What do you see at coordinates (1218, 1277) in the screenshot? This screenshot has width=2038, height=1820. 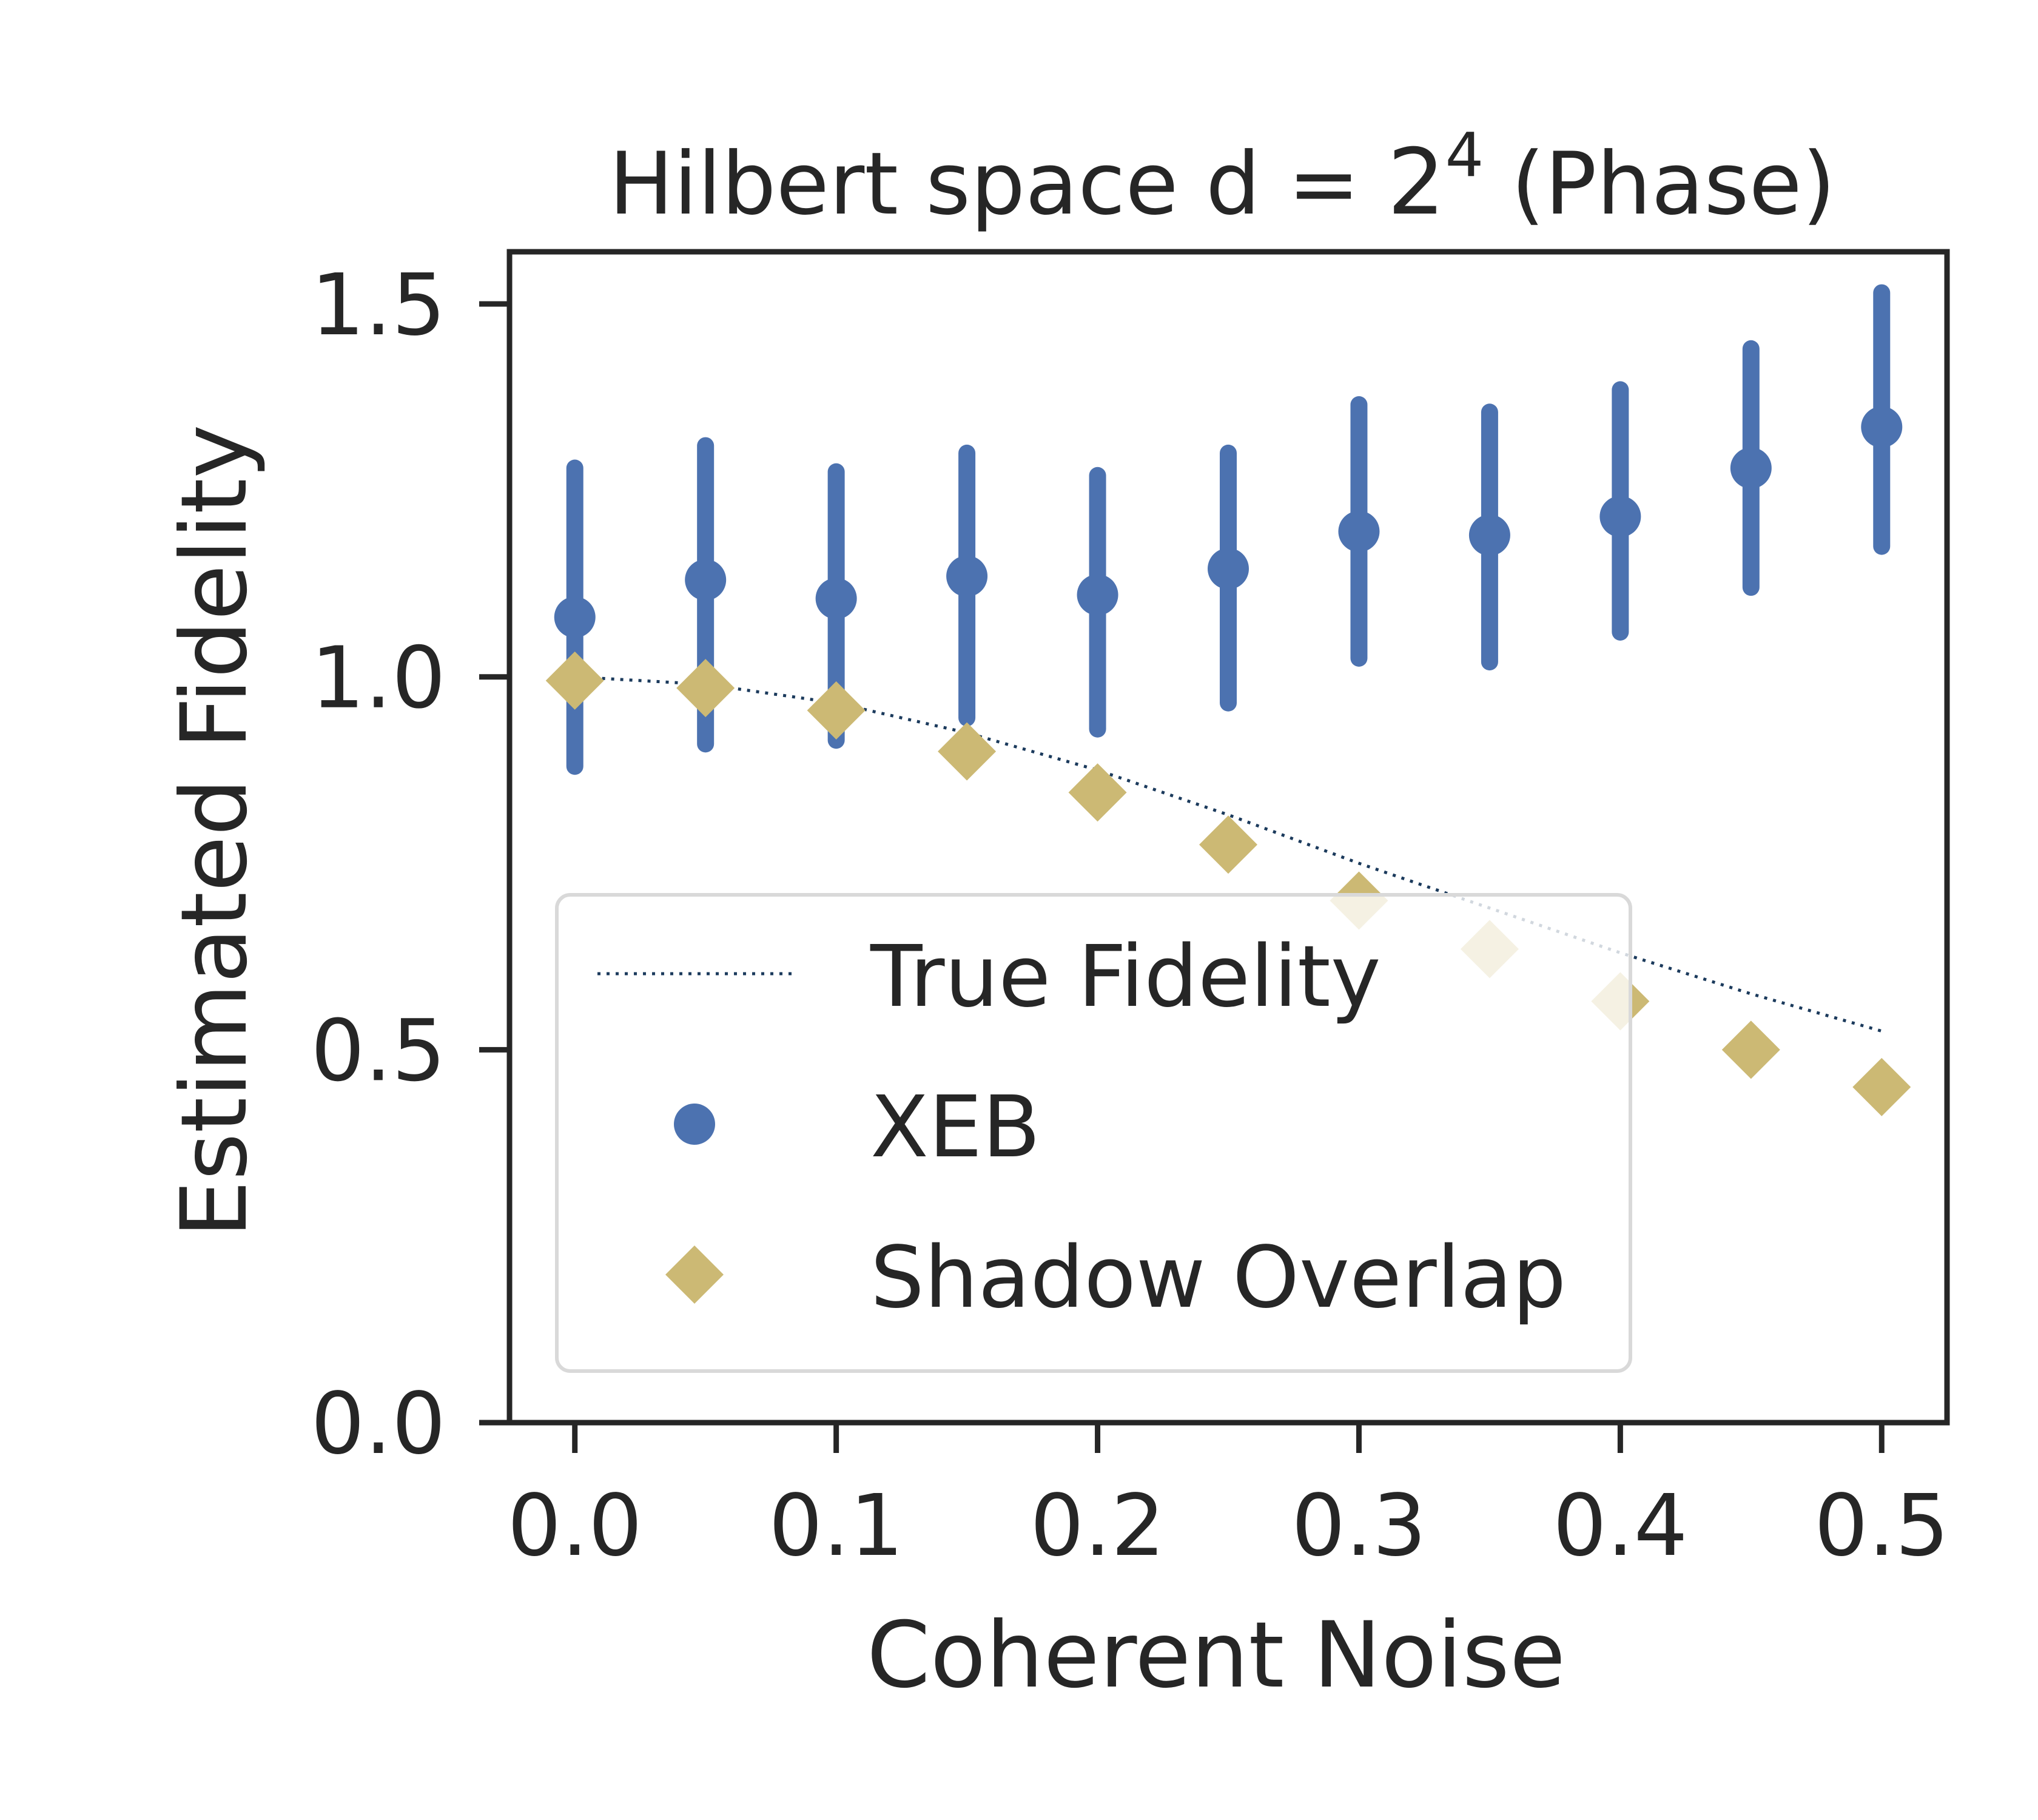 I see `legend-label-shadow-overlap: Shadow Overlap` at bounding box center [1218, 1277].